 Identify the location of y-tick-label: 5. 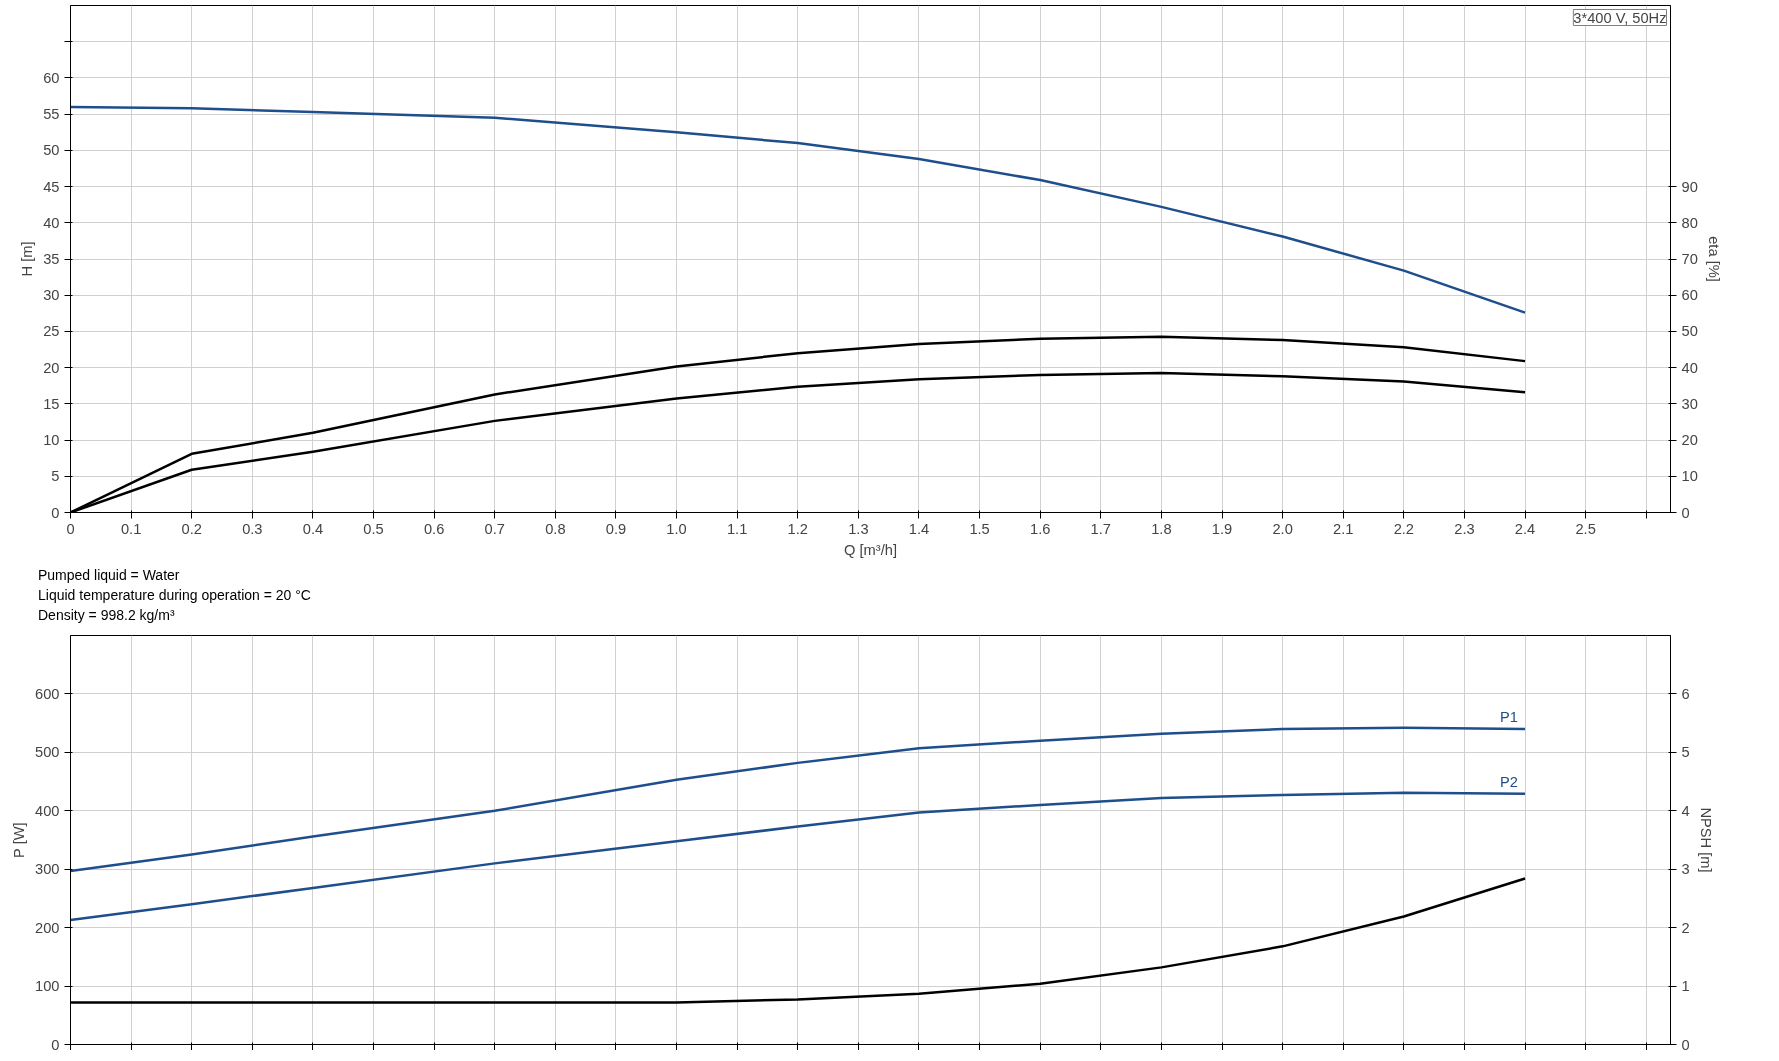
(55, 476).